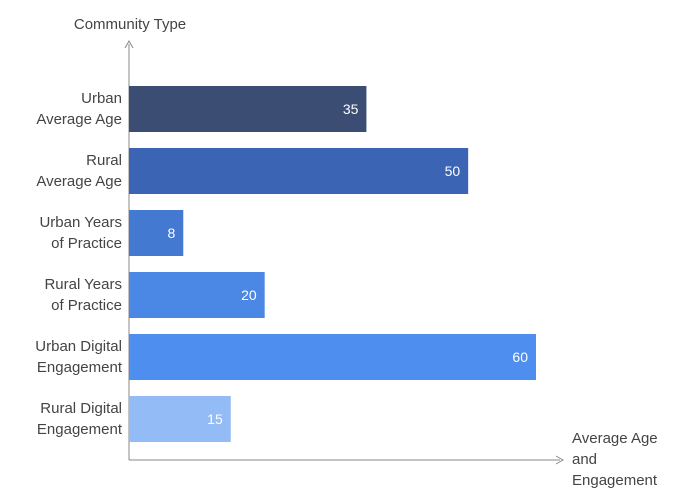  What do you see at coordinates (81, 408) in the screenshot?
I see `category-label-line: Rural Digital` at bounding box center [81, 408].